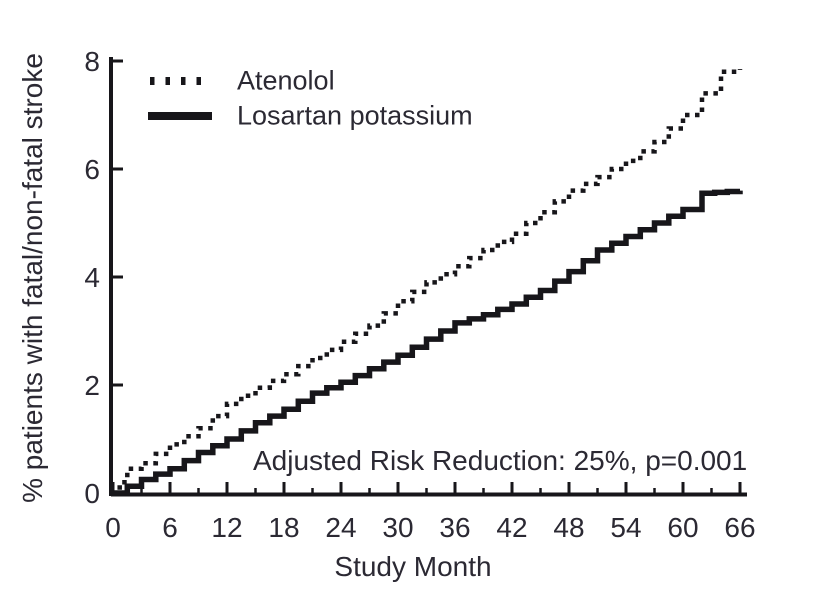 This screenshot has width=836, height=601. What do you see at coordinates (283, 527) in the screenshot?
I see `x-tick-label: 18` at bounding box center [283, 527].